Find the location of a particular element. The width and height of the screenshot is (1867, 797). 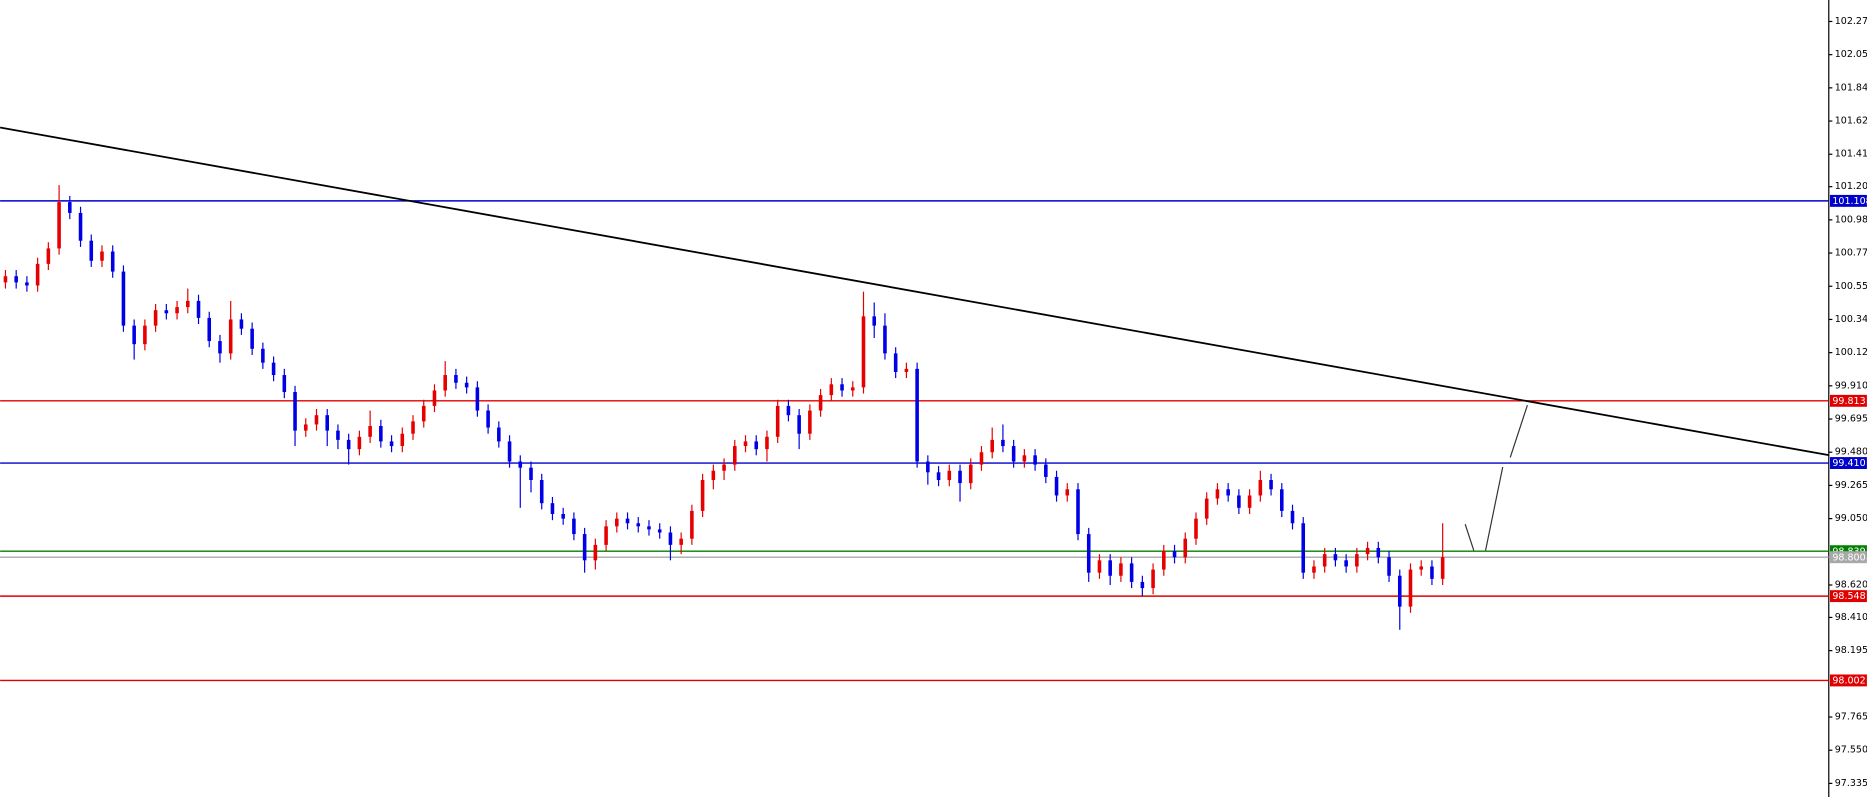

y-tick-label: 99.265 is located at coordinates (1851, 485).